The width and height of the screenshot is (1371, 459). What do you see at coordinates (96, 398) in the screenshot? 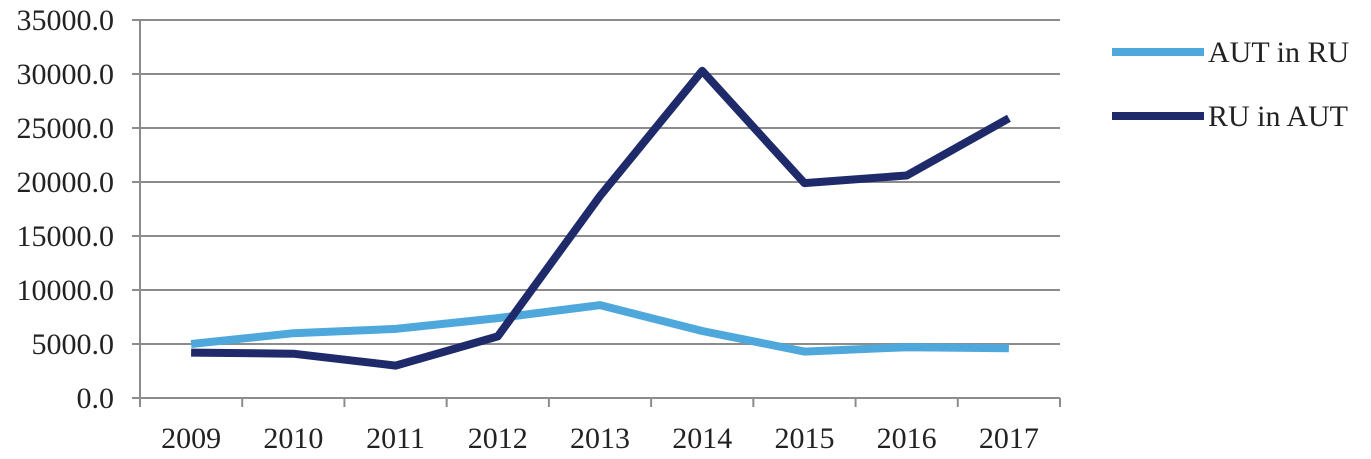
I see `y-tick-label: 0.0` at bounding box center [96, 398].